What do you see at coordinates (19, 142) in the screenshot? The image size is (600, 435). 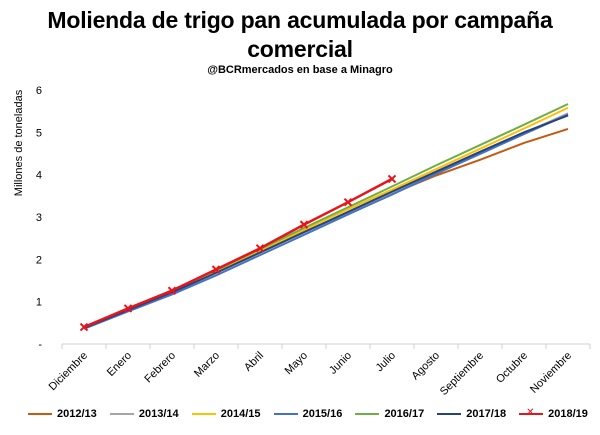 I see `y-axis-label: Millones de toneladas` at bounding box center [19, 142].